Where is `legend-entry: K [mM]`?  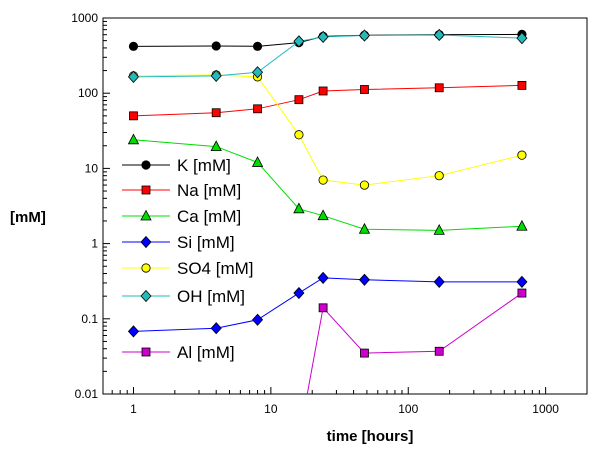 legend-entry: K [mM] is located at coordinates (176, 165).